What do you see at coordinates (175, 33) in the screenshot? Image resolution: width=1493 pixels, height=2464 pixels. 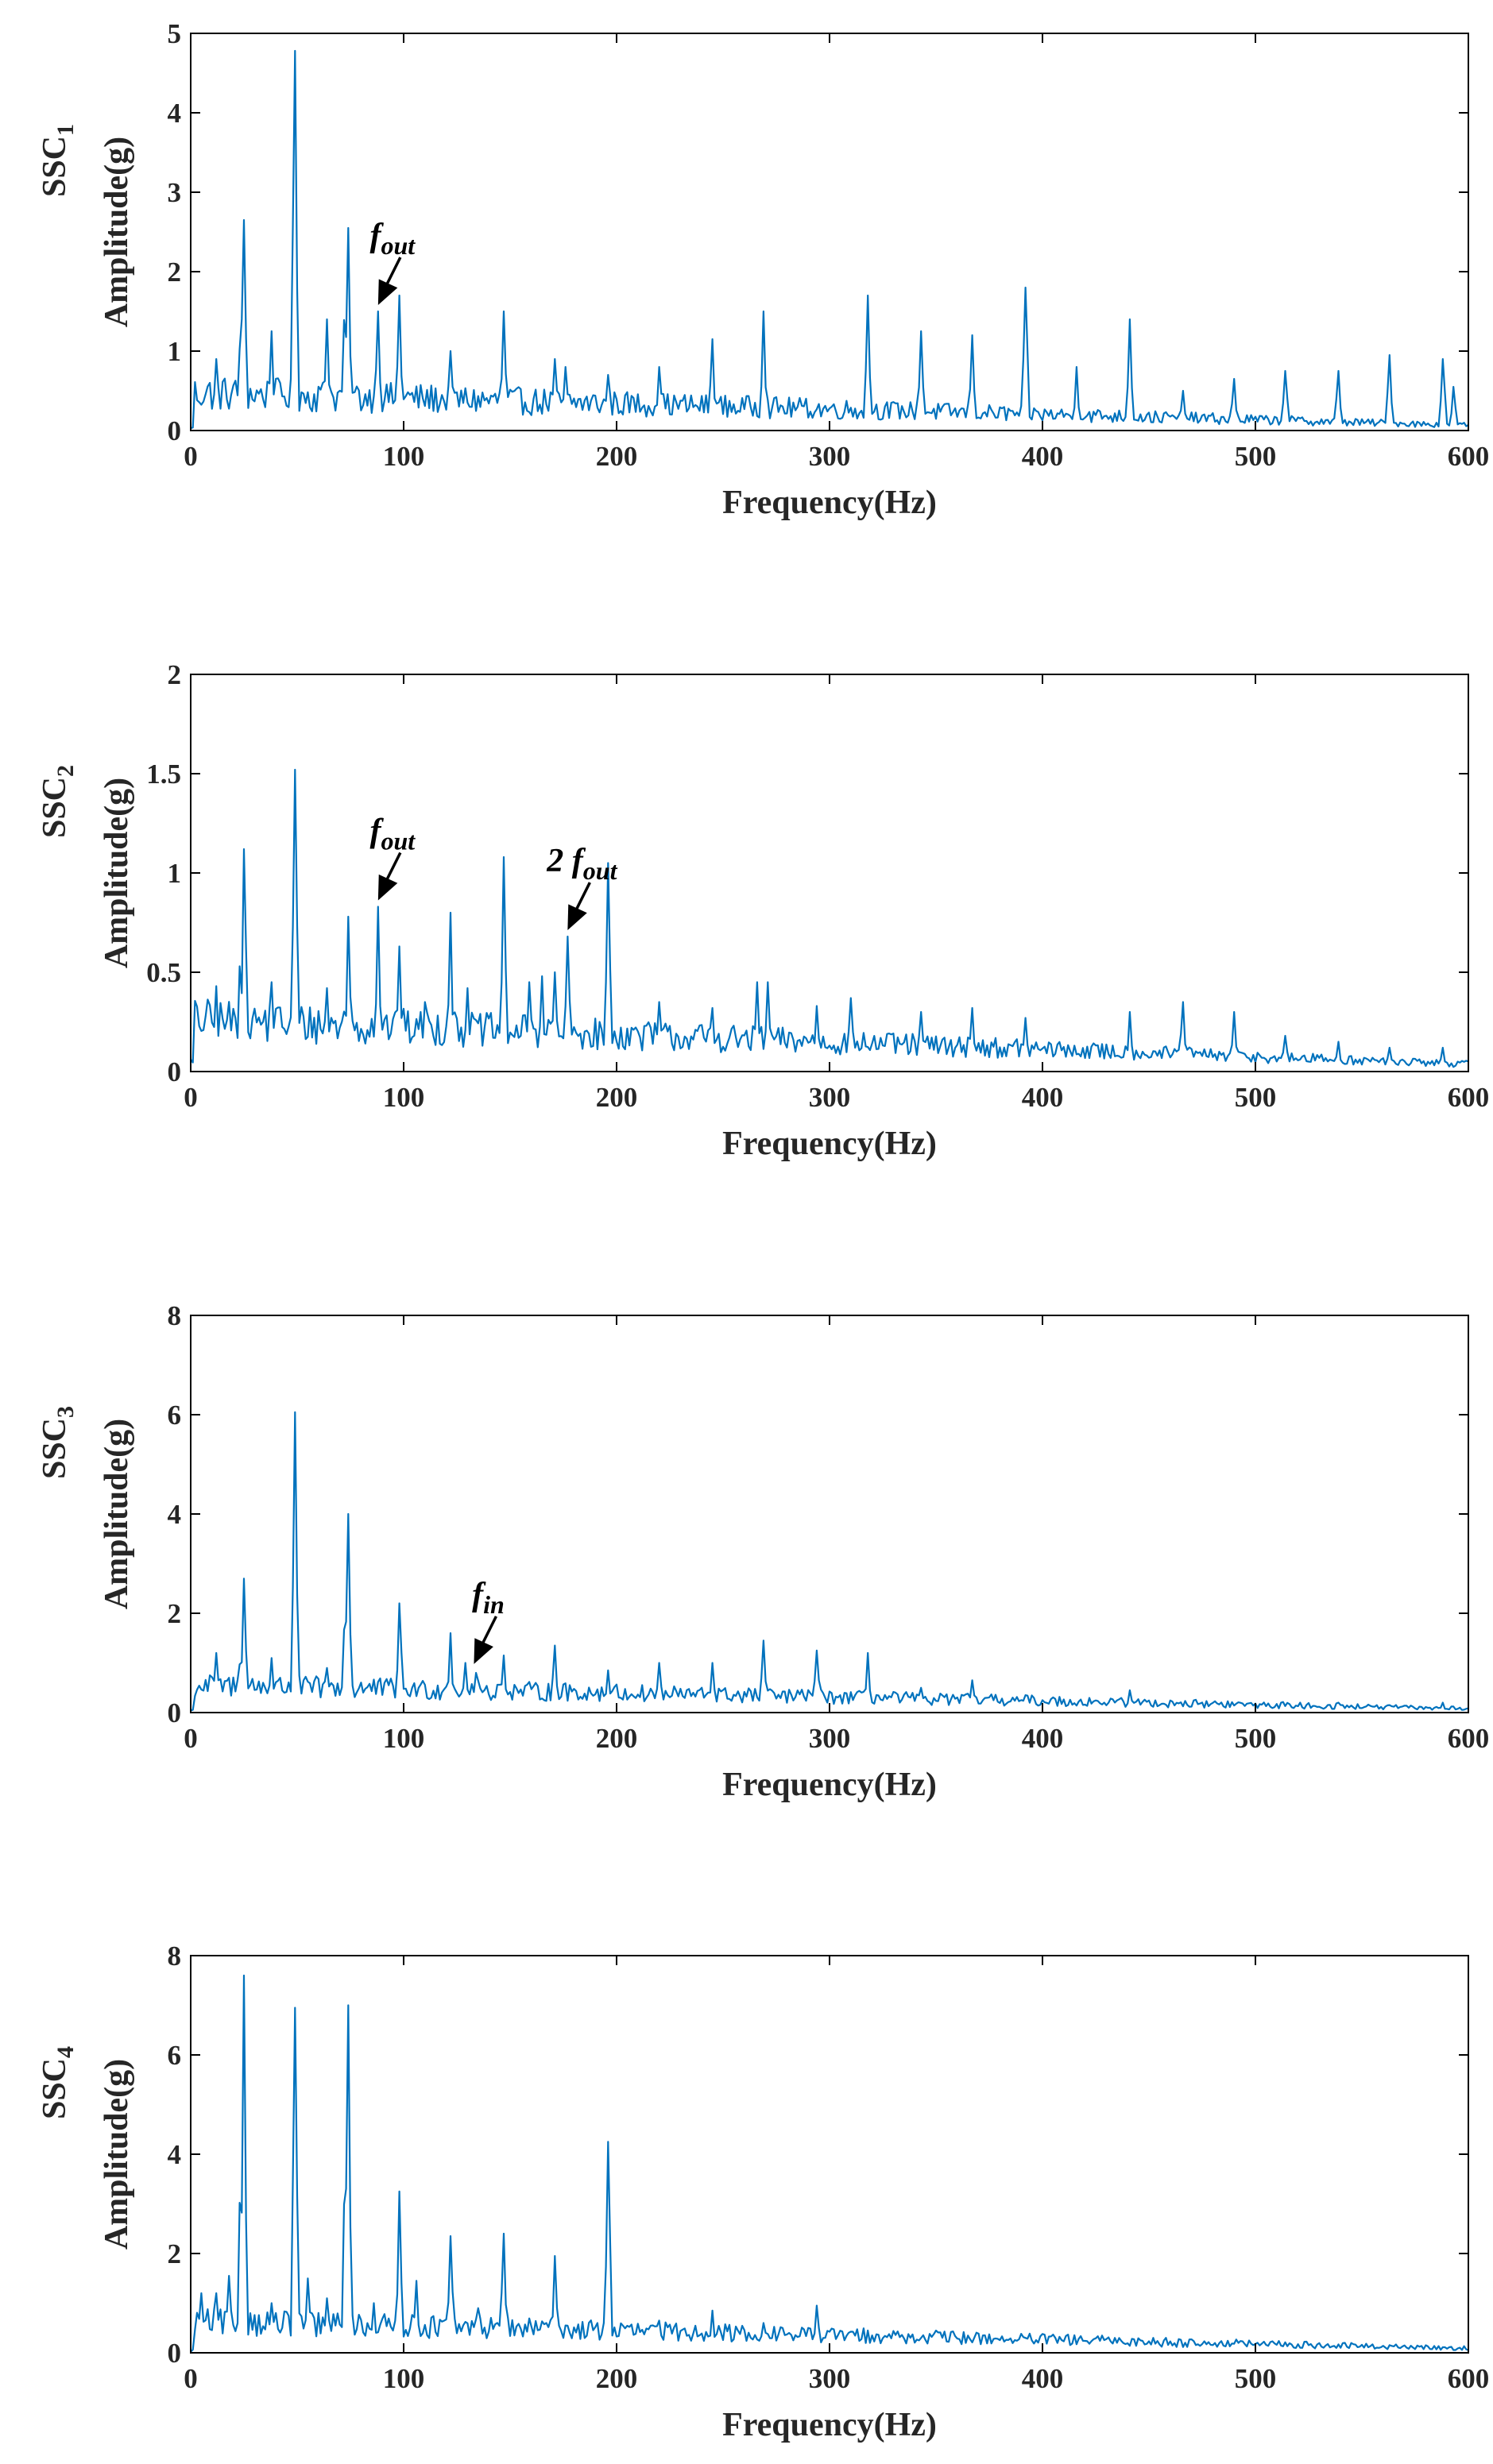 I see `y-tick-label: 5` at bounding box center [175, 33].